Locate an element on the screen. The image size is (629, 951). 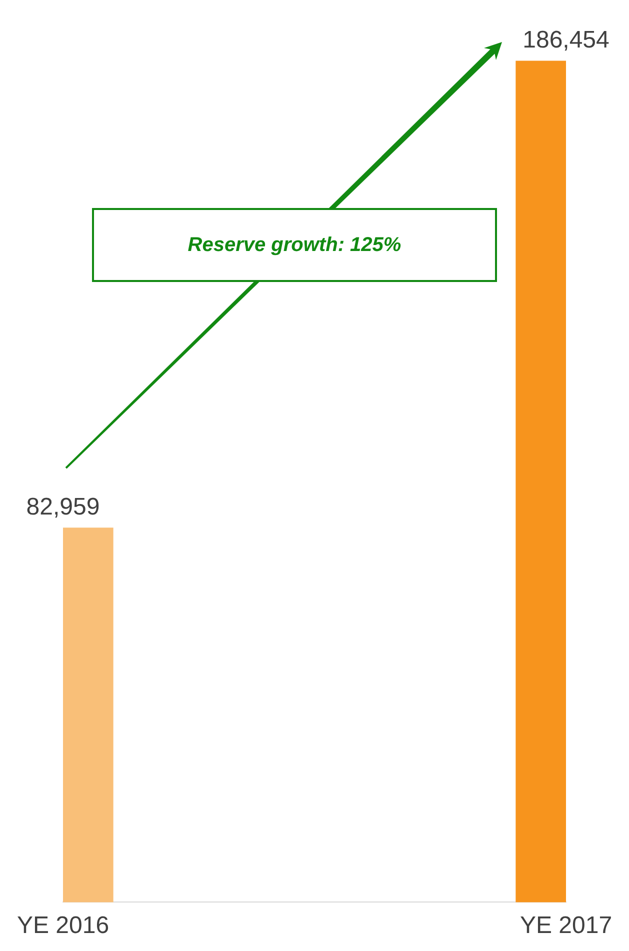
annotation: Reserve growth: 125% is located at coordinates (295, 245).